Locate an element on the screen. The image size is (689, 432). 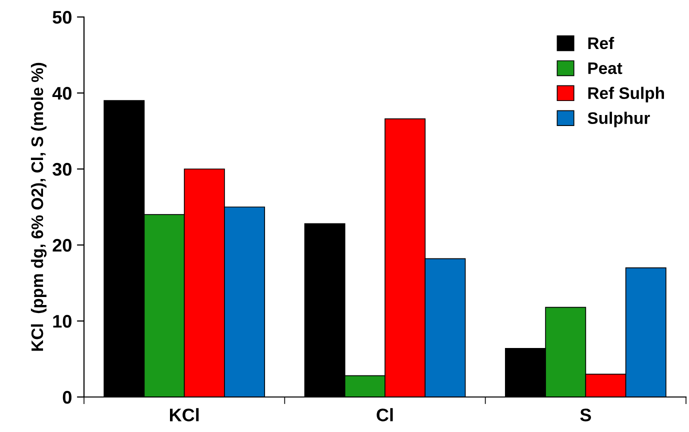
x-tick-label: KCl is located at coordinates (184, 415).